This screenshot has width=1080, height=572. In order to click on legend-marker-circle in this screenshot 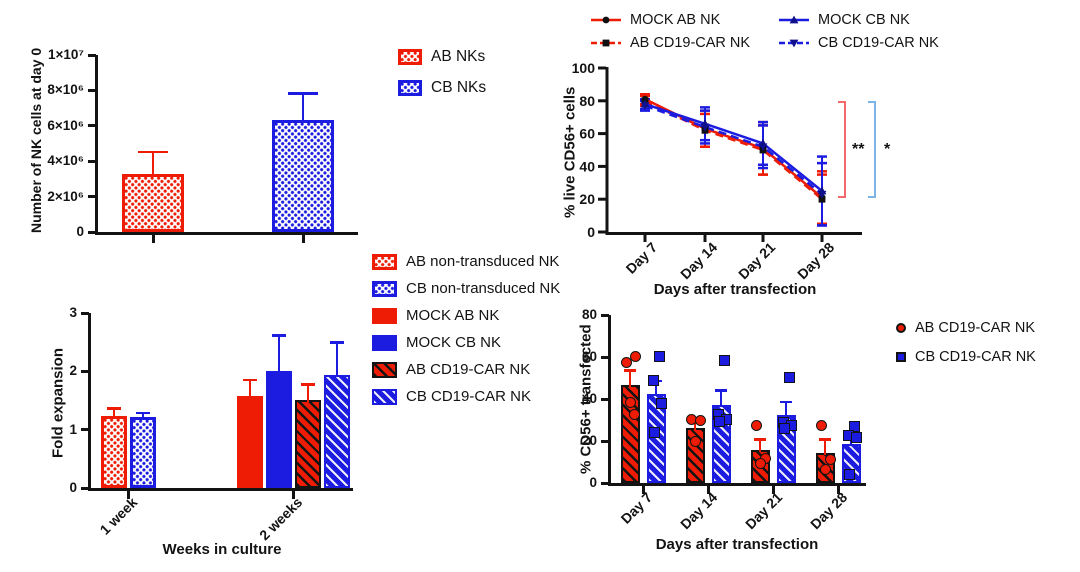, I will do `click(901, 328)`.